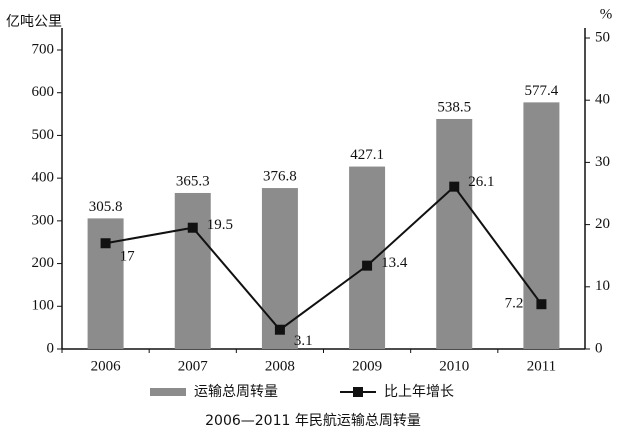  I want to click on y-axis-title: 亿吨公里, so click(34, 22).